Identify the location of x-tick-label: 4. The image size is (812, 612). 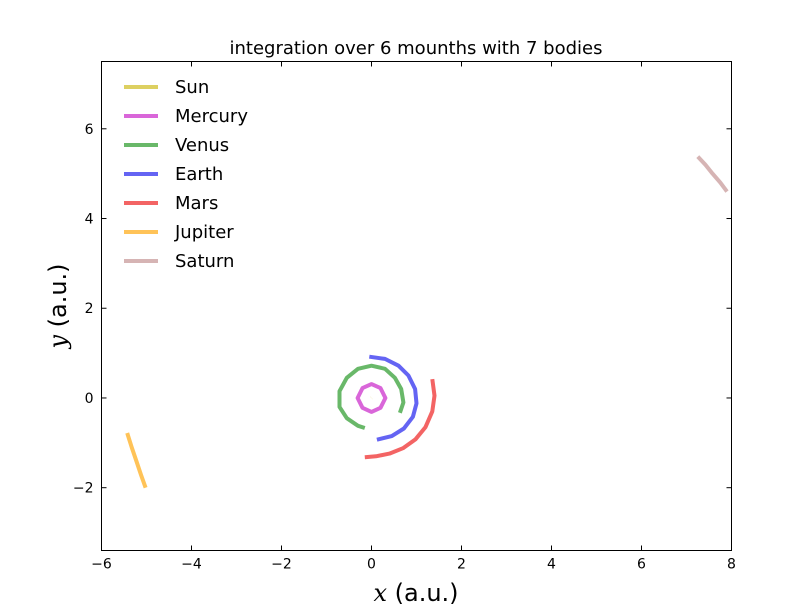
(551, 565).